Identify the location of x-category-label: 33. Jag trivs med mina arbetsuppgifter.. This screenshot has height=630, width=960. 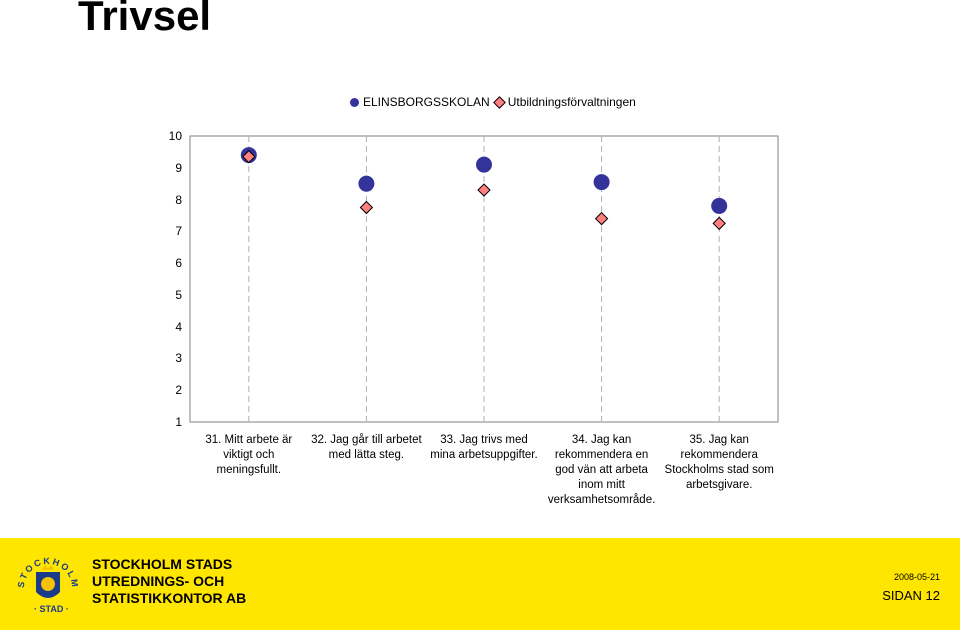
(484, 448).